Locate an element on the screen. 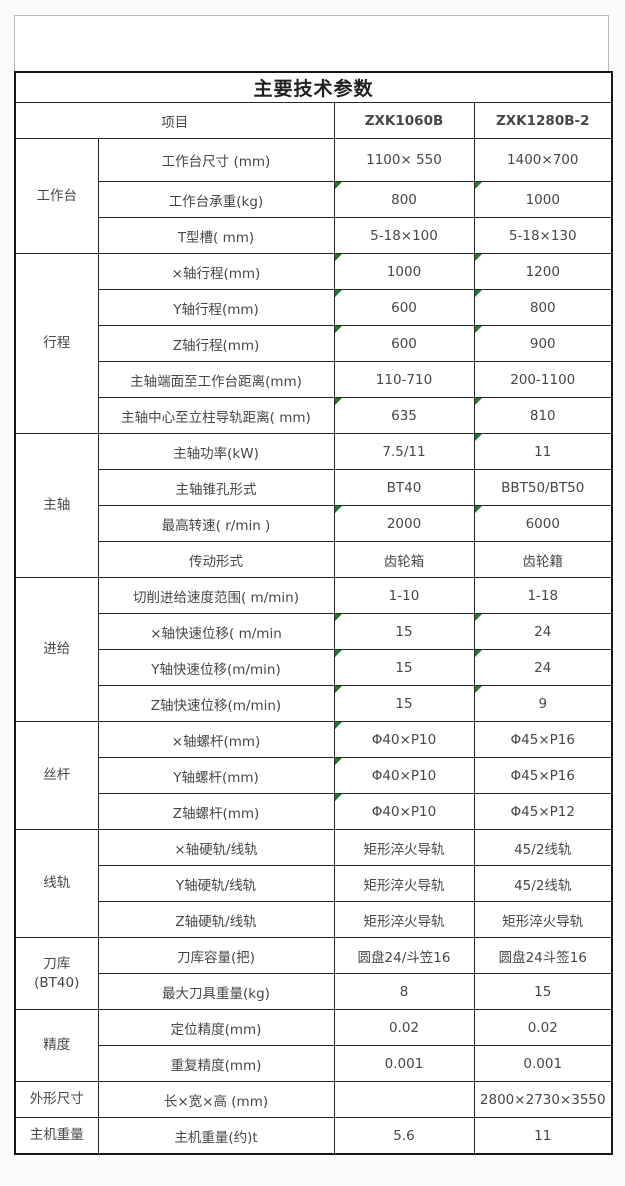 The width and height of the screenshot is (625, 1186). value-text: 1-18 is located at coordinates (543, 595).